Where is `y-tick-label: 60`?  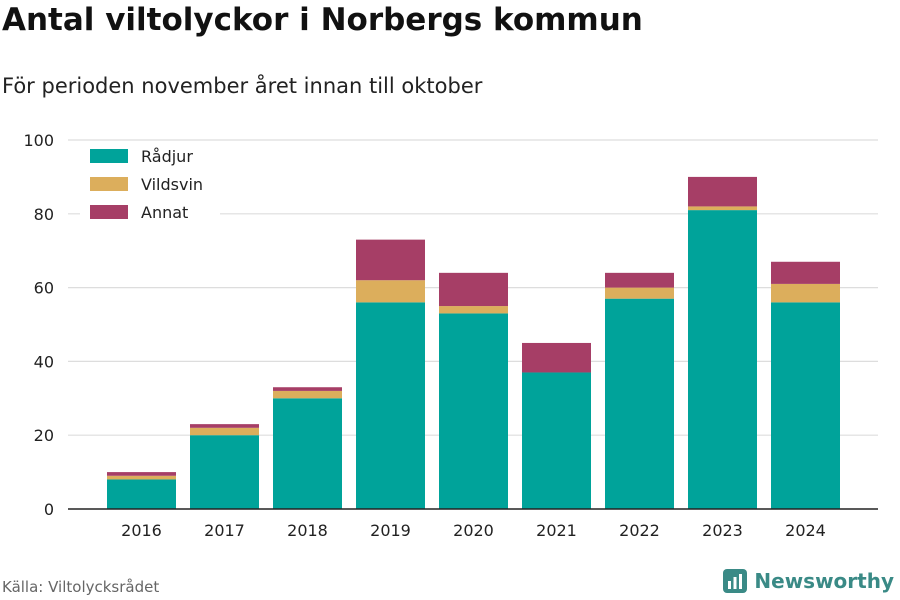
y-tick-label: 60 is located at coordinates (44, 288).